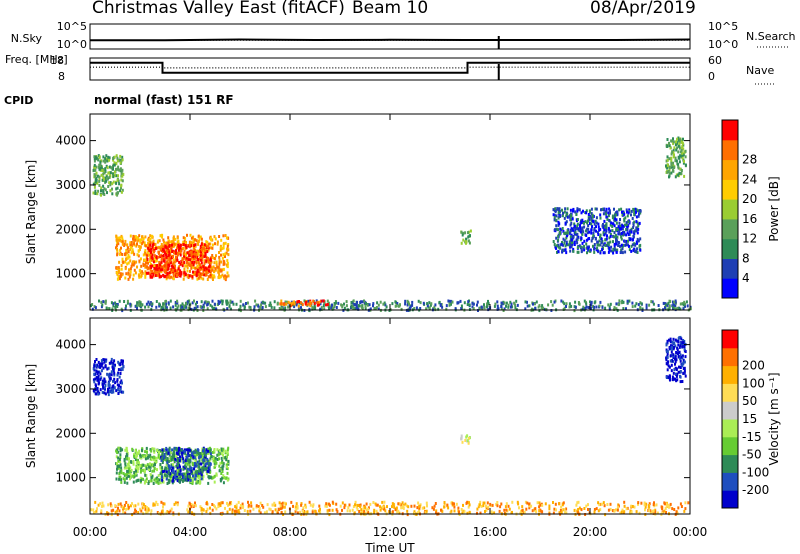 The image size is (800, 554). I want to click on power-colorbar-tick: 28, so click(749, 160).